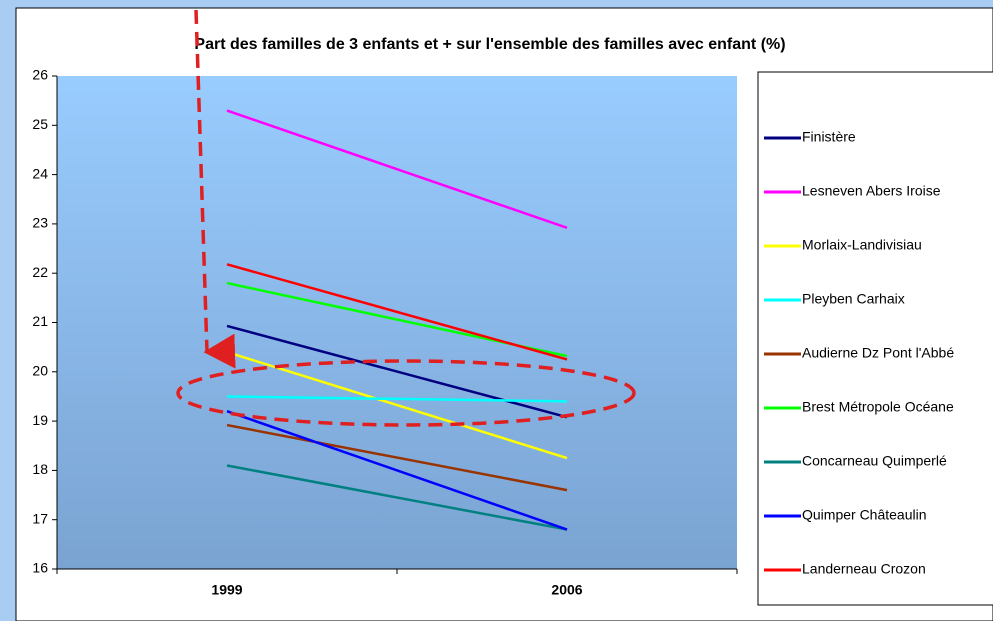 Image resolution: width=993 pixels, height=621 pixels. What do you see at coordinates (226, 590) in the screenshot?
I see `x-tick-label: 1999` at bounding box center [226, 590].